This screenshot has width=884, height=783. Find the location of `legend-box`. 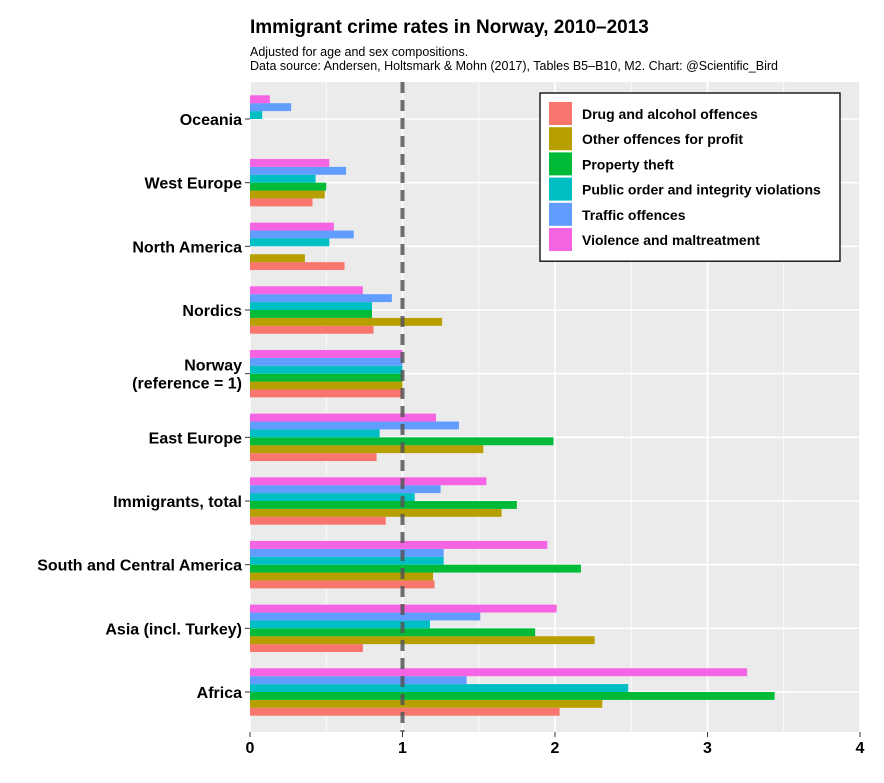

legend-box is located at coordinates (690, 177).